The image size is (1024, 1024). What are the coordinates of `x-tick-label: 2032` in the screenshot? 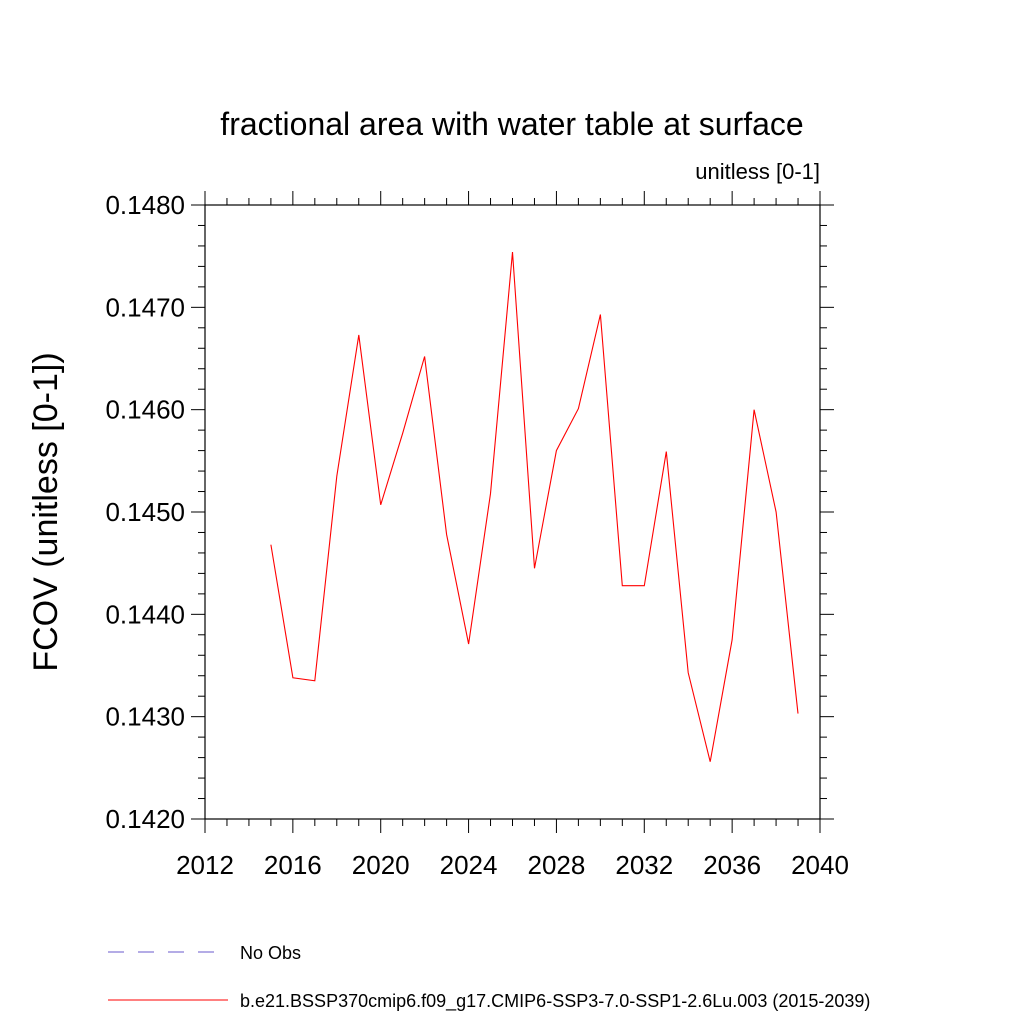 It's located at (644, 865).